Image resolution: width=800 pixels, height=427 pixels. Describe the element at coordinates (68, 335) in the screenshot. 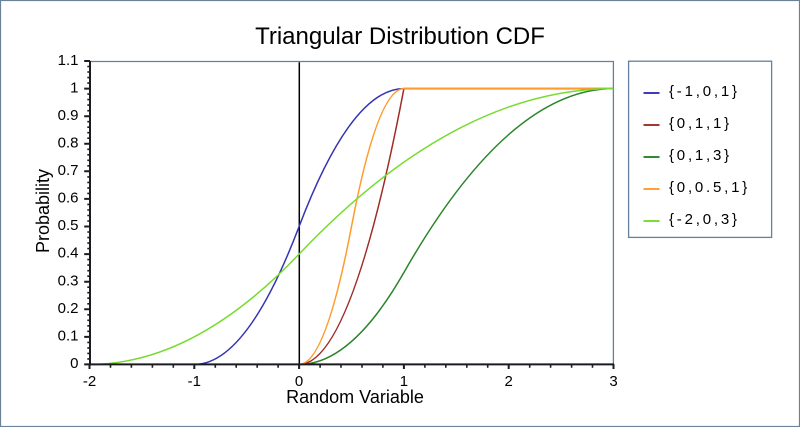

I see `svg-text: 0.1` at that location.